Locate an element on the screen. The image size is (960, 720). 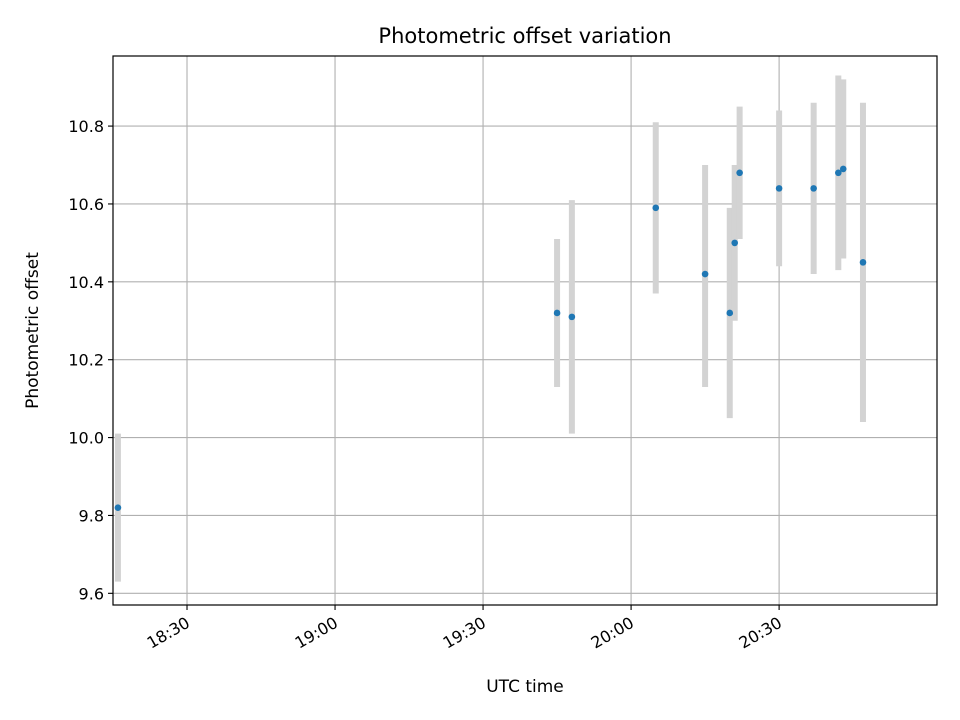
chart-title: Photometric offset variation is located at coordinates (524, 36).